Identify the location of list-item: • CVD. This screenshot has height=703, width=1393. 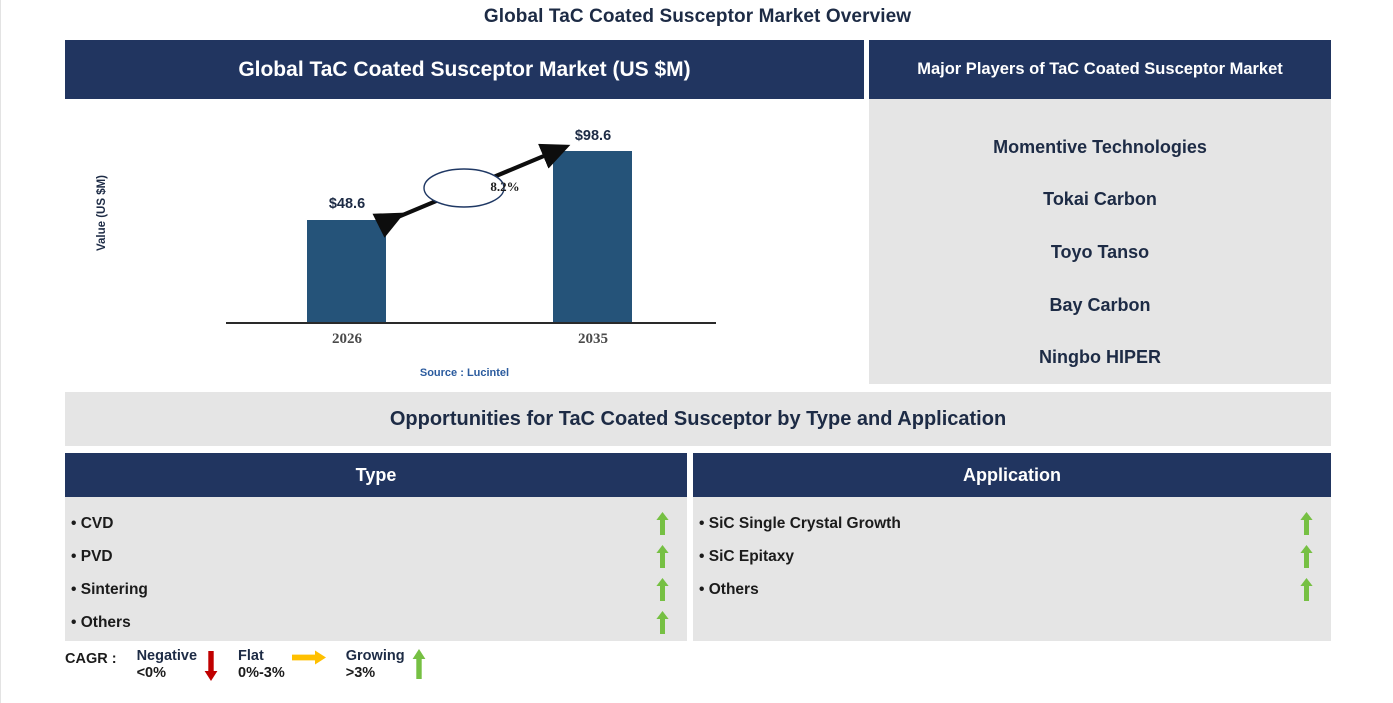
(376, 523).